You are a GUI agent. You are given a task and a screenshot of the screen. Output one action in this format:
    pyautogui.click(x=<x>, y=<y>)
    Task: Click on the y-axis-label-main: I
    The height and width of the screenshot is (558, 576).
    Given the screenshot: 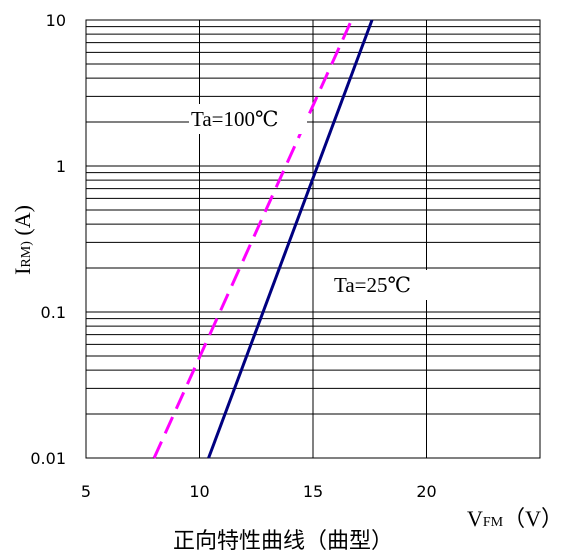 What is the action you would take?
    pyautogui.click(x=22, y=271)
    